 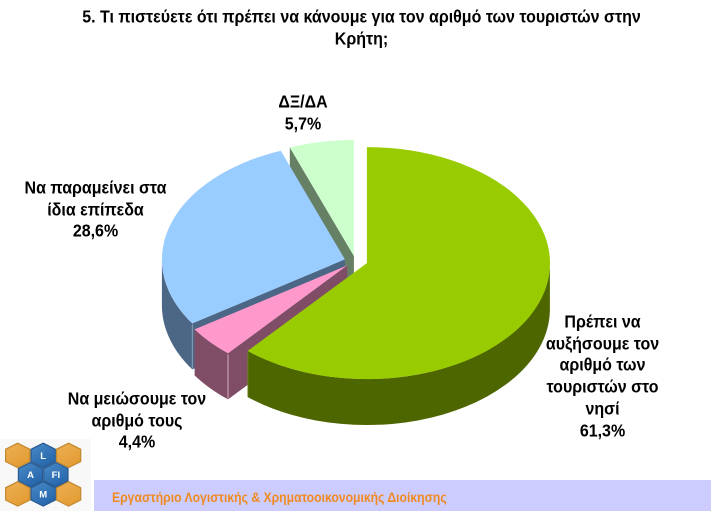 What do you see at coordinates (43, 494) in the screenshot?
I see `svg-text: M` at bounding box center [43, 494].